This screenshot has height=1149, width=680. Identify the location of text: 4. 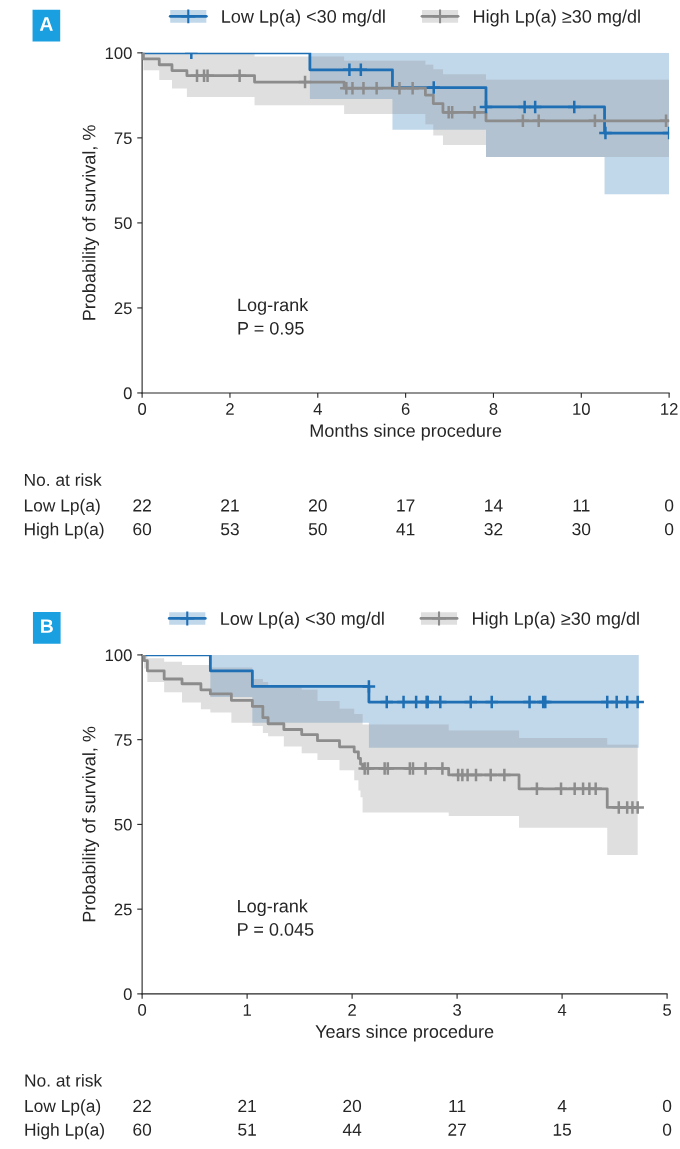
(562, 1105).